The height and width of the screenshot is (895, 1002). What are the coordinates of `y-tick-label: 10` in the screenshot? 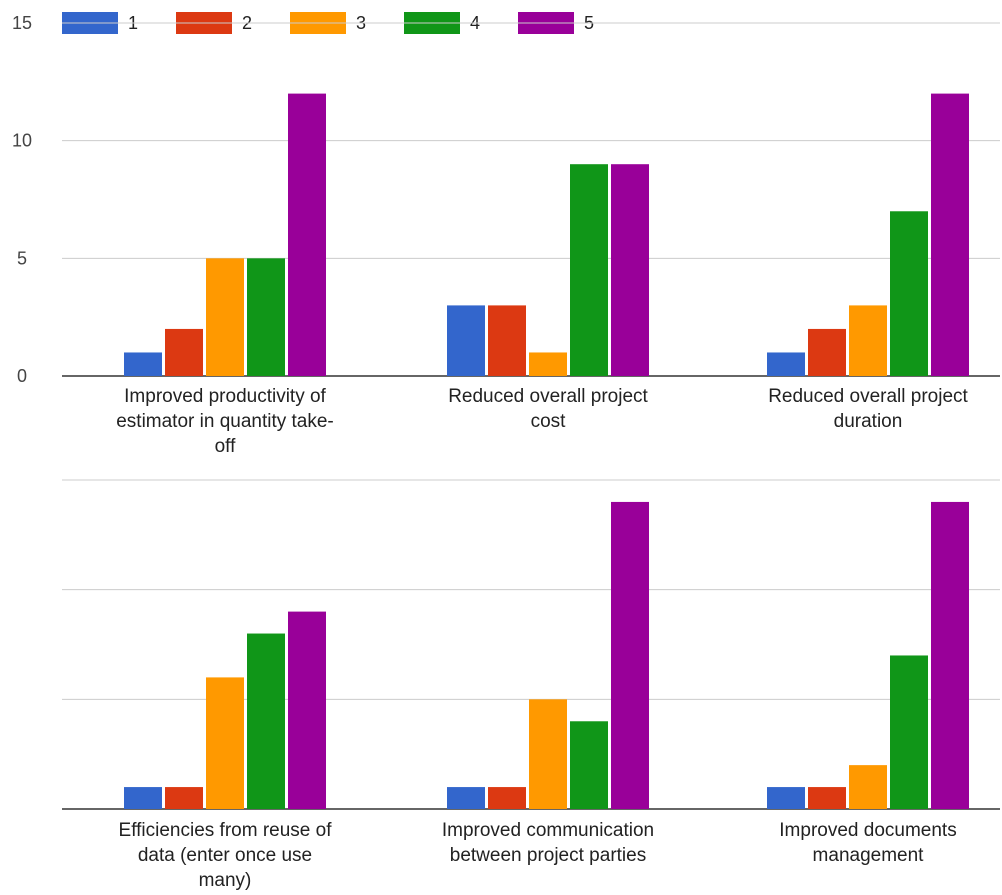 It's located at (22, 141).